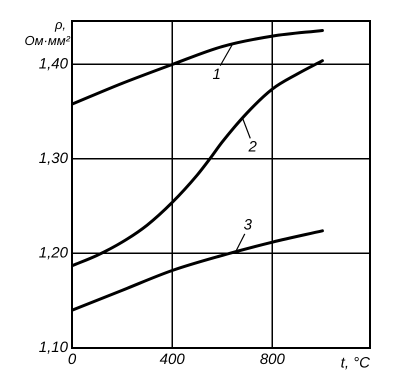 This screenshot has height=384, width=400. Describe the element at coordinates (53, 159) in the screenshot. I see `y-tick-label: 1,30` at that location.